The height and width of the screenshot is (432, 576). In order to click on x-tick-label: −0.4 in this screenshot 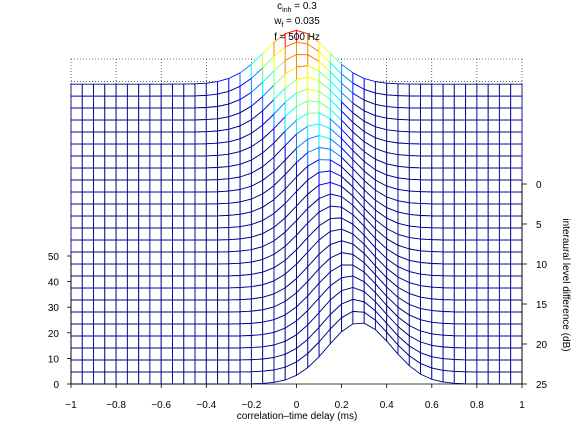, I will do `click(206, 405)`.